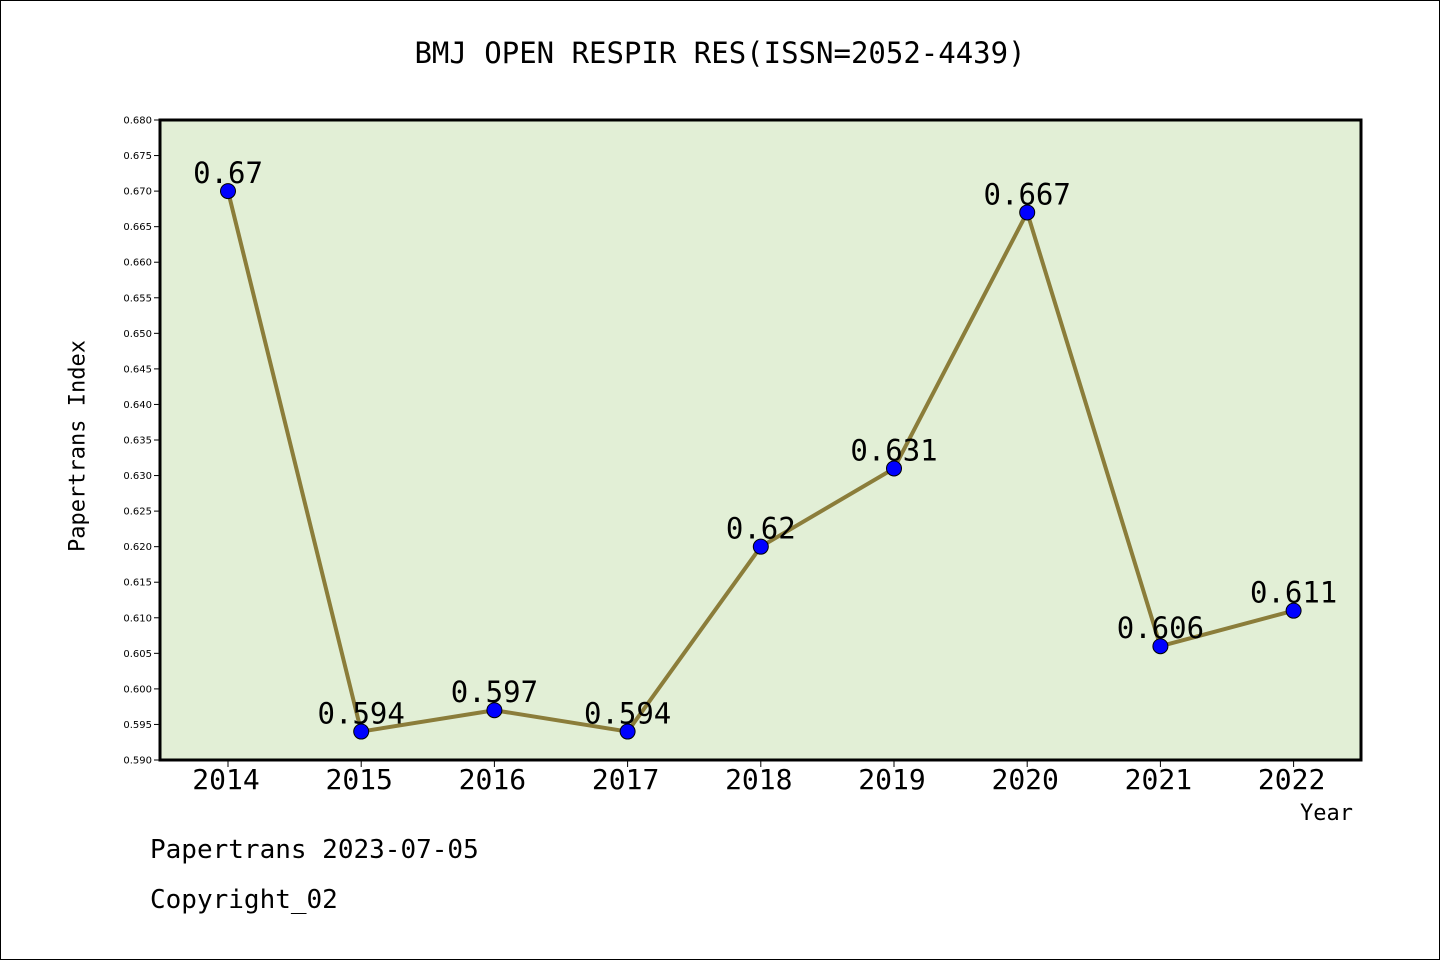 This screenshot has height=960, width=1440. Describe the element at coordinates (137, 405) in the screenshot. I see `y-tick-label: 0.640` at that location.